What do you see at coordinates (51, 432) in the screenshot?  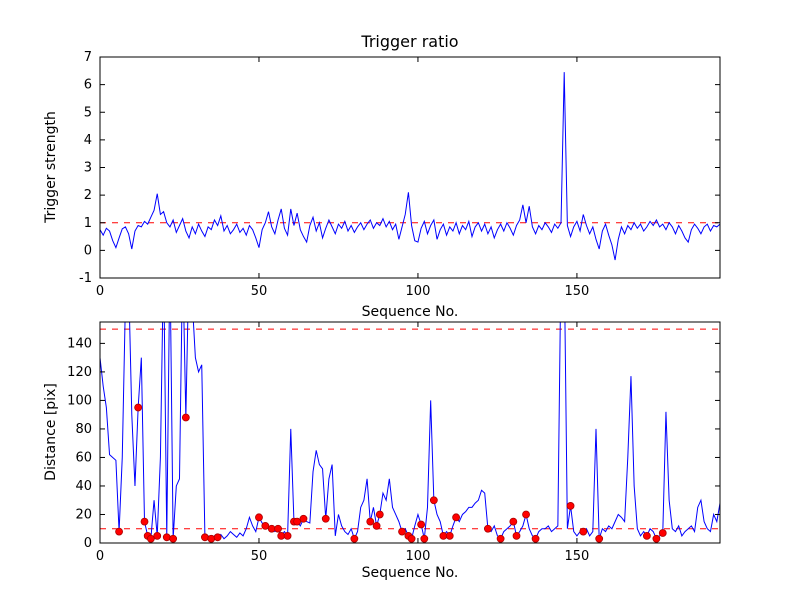 I see `bottom-y-axis-label: Distance [pix]` at bounding box center [51, 432].